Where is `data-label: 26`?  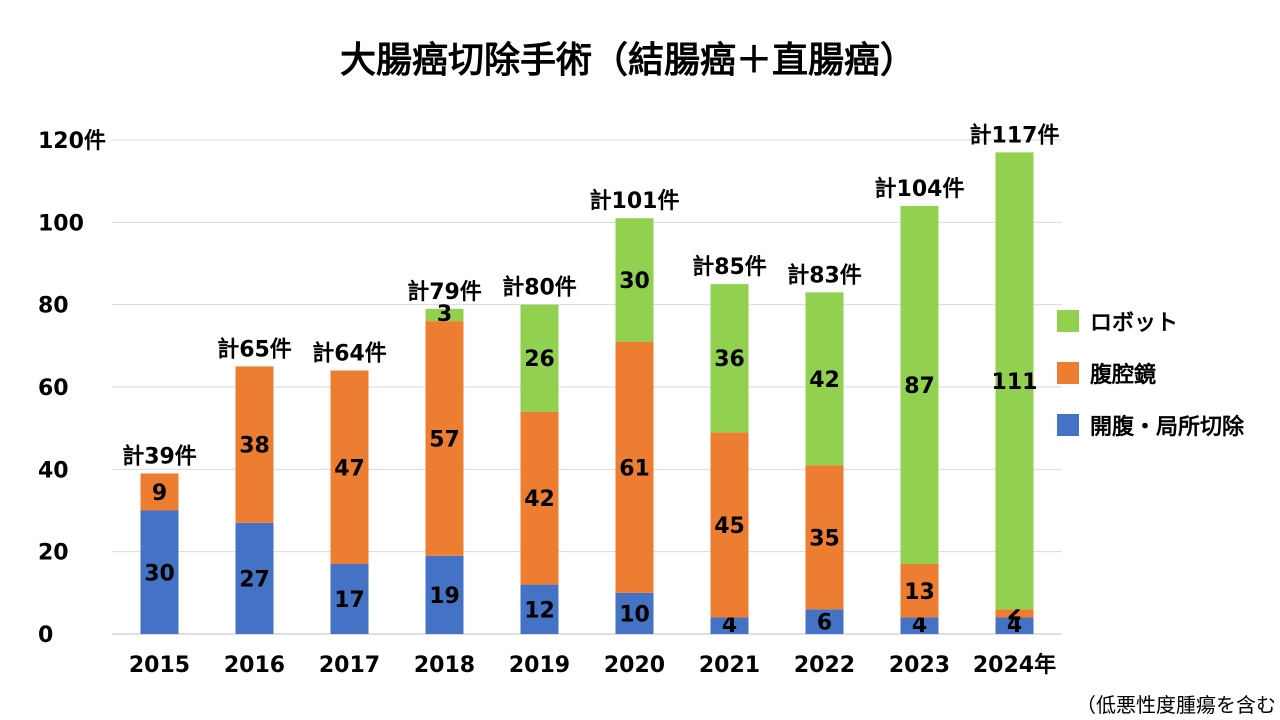
data-label: 26 is located at coordinates (539, 359).